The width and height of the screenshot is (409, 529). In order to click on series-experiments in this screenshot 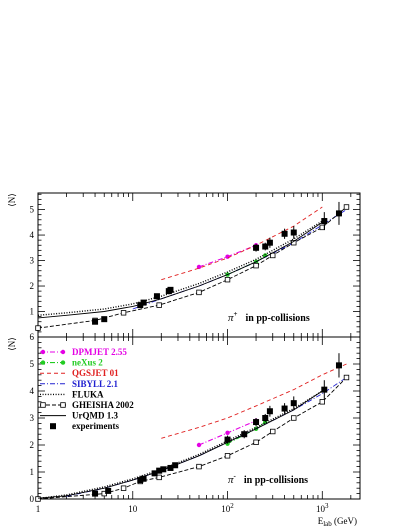, I will do `click(217, 263)`.